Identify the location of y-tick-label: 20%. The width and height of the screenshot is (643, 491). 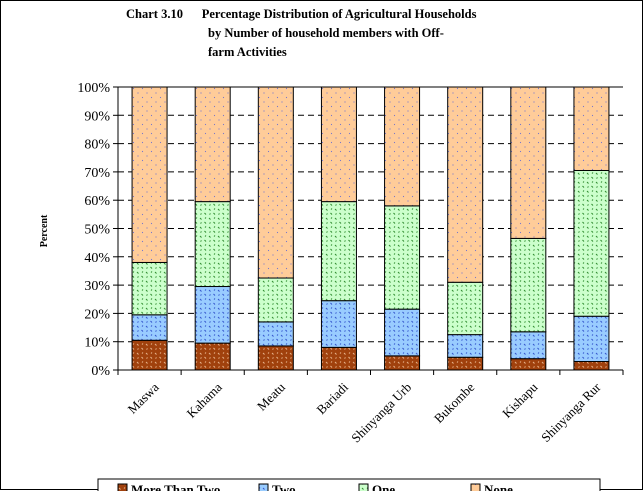
(97, 314).